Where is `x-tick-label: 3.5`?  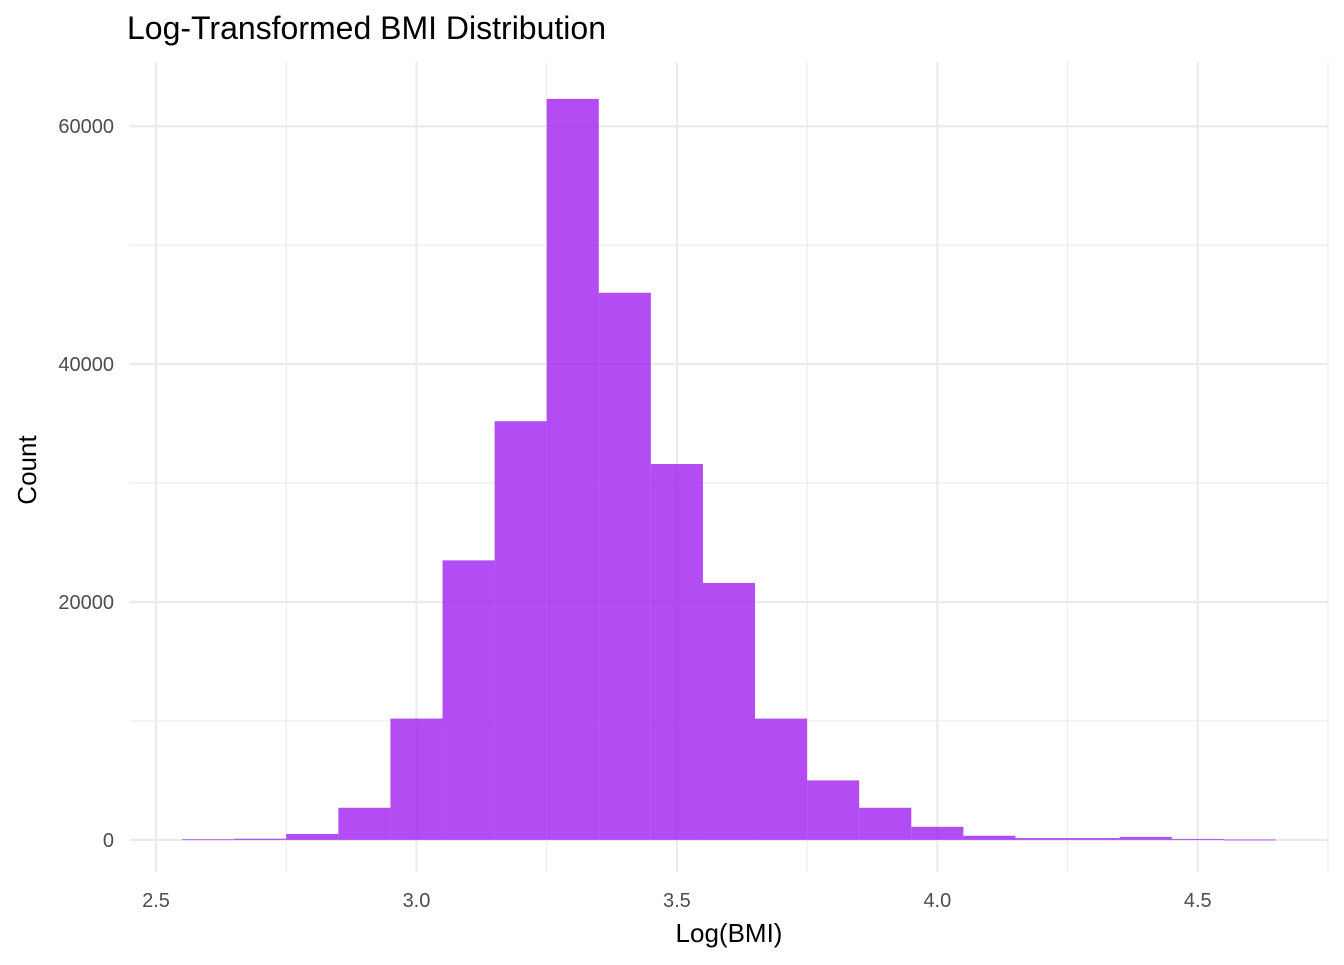
x-tick-label: 3.5 is located at coordinates (677, 901).